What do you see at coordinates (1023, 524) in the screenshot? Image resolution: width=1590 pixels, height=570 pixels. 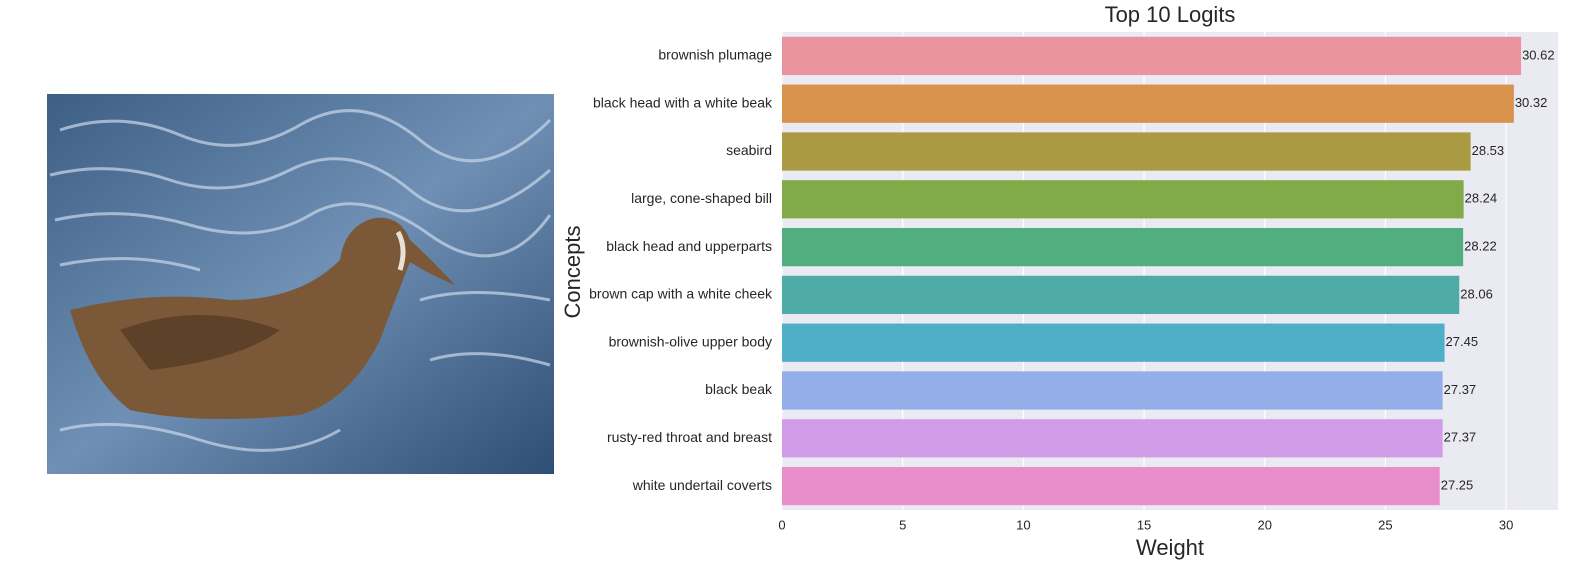 I see `x-tick-label: 10` at bounding box center [1023, 524].